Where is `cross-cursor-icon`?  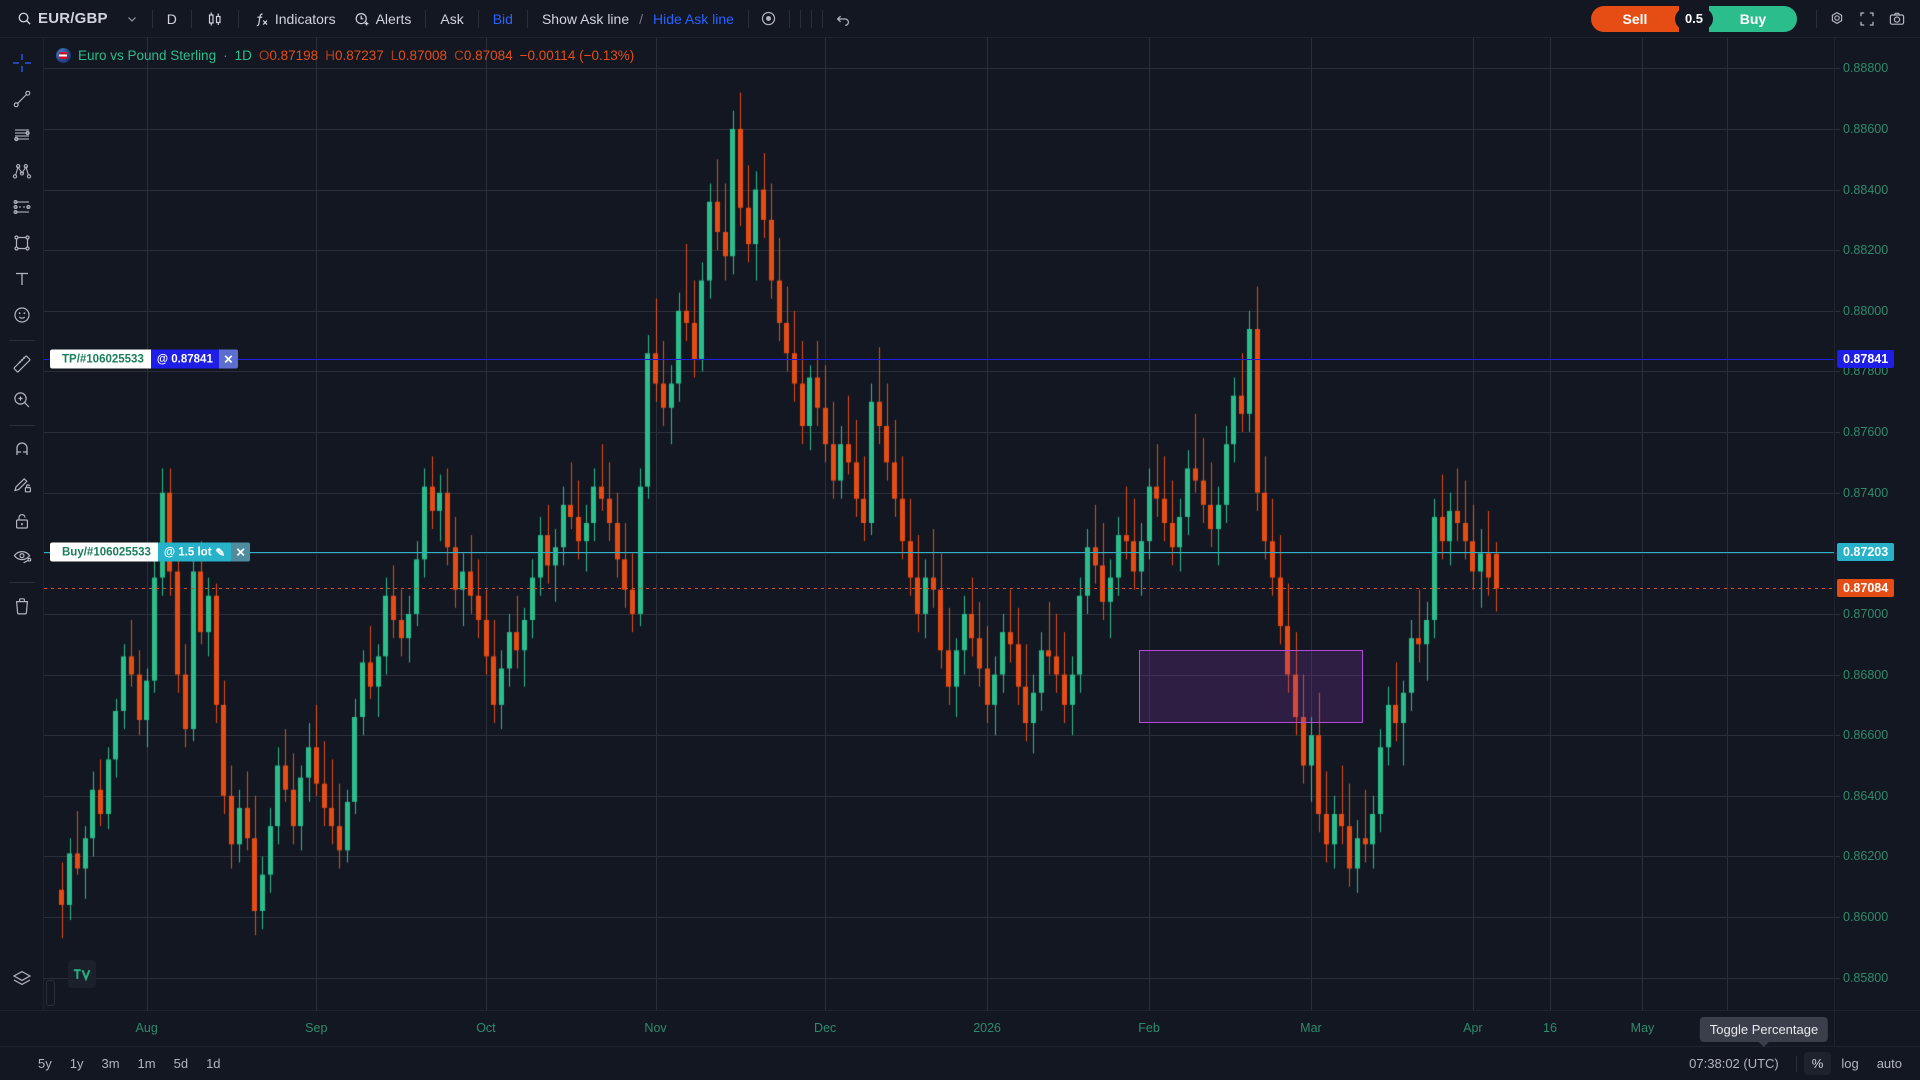
cross-cursor-icon is located at coordinates (22, 63).